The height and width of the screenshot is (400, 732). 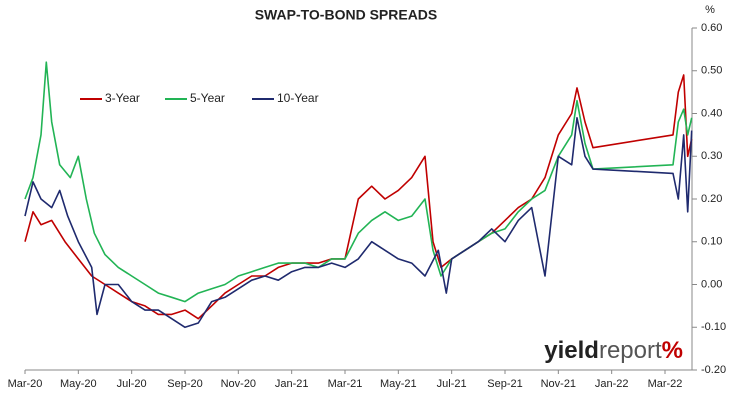 What do you see at coordinates (398, 384) in the screenshot?
I see `x-tick-label: May-21` at bounding box center [398, 384].